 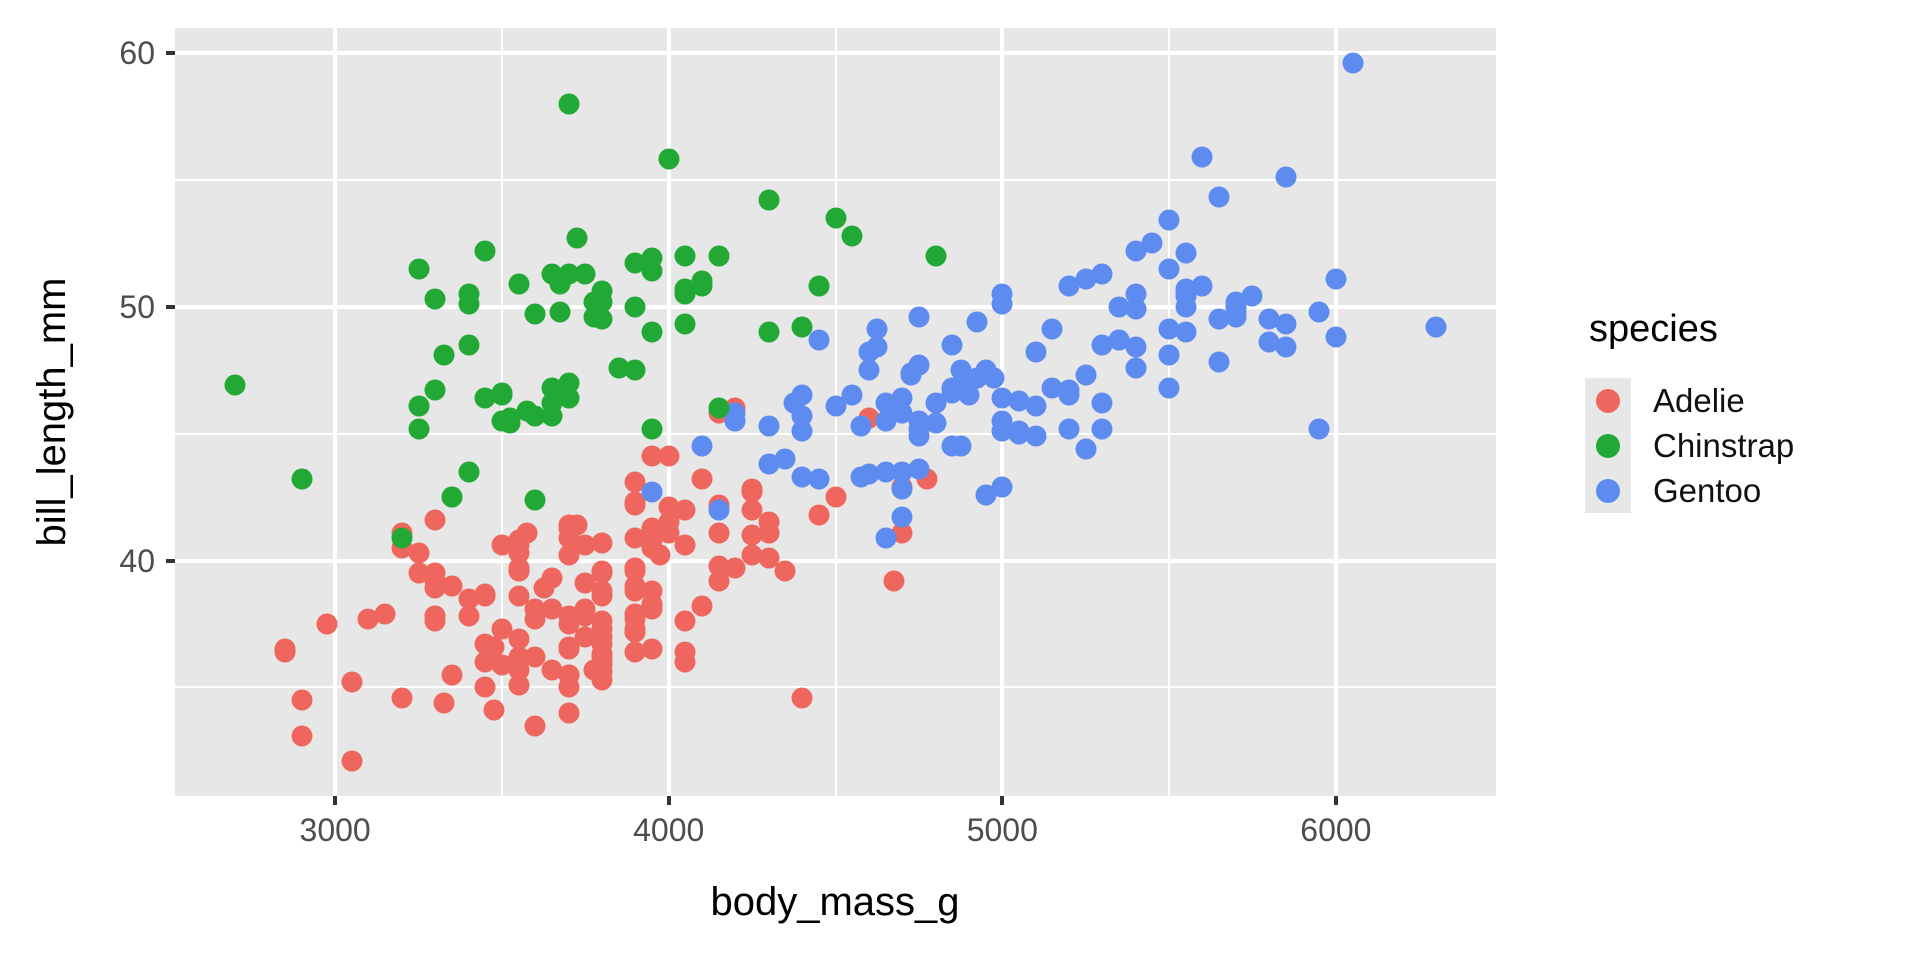 What do you see at coordinates (1707, 490) in the screenshot?
I see `legend-item-label: Gentoo` at bounding box center [1707, 490].